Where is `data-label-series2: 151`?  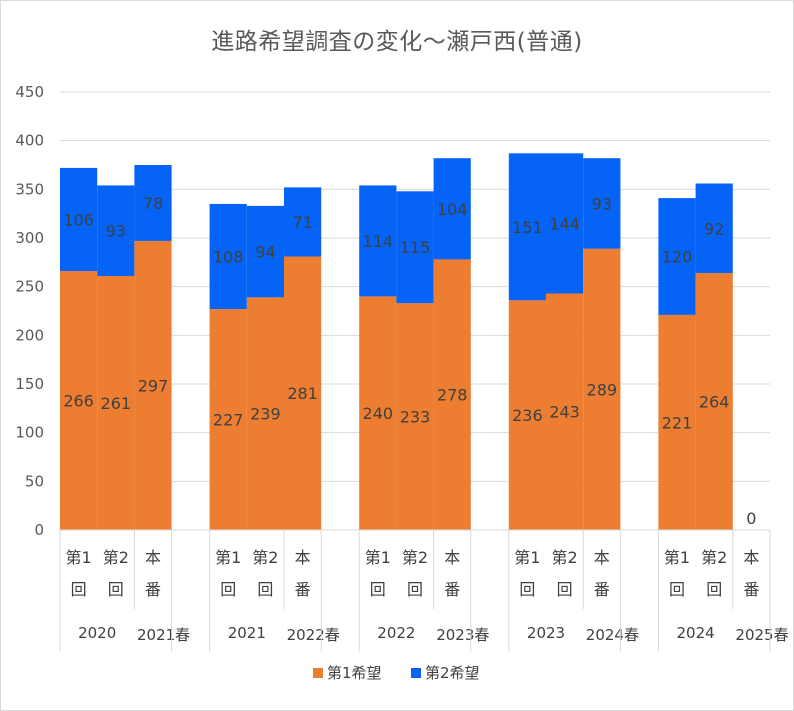 data-label-series2: 151 is located at coordinates (527, 227).